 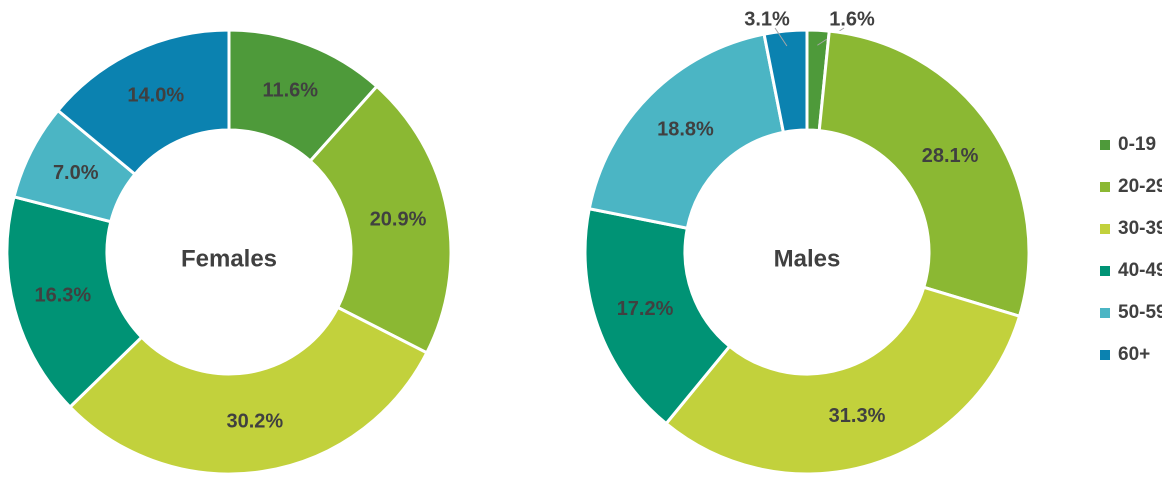 I want to click on data-label: 7.0%, so click(x=76, y=173).